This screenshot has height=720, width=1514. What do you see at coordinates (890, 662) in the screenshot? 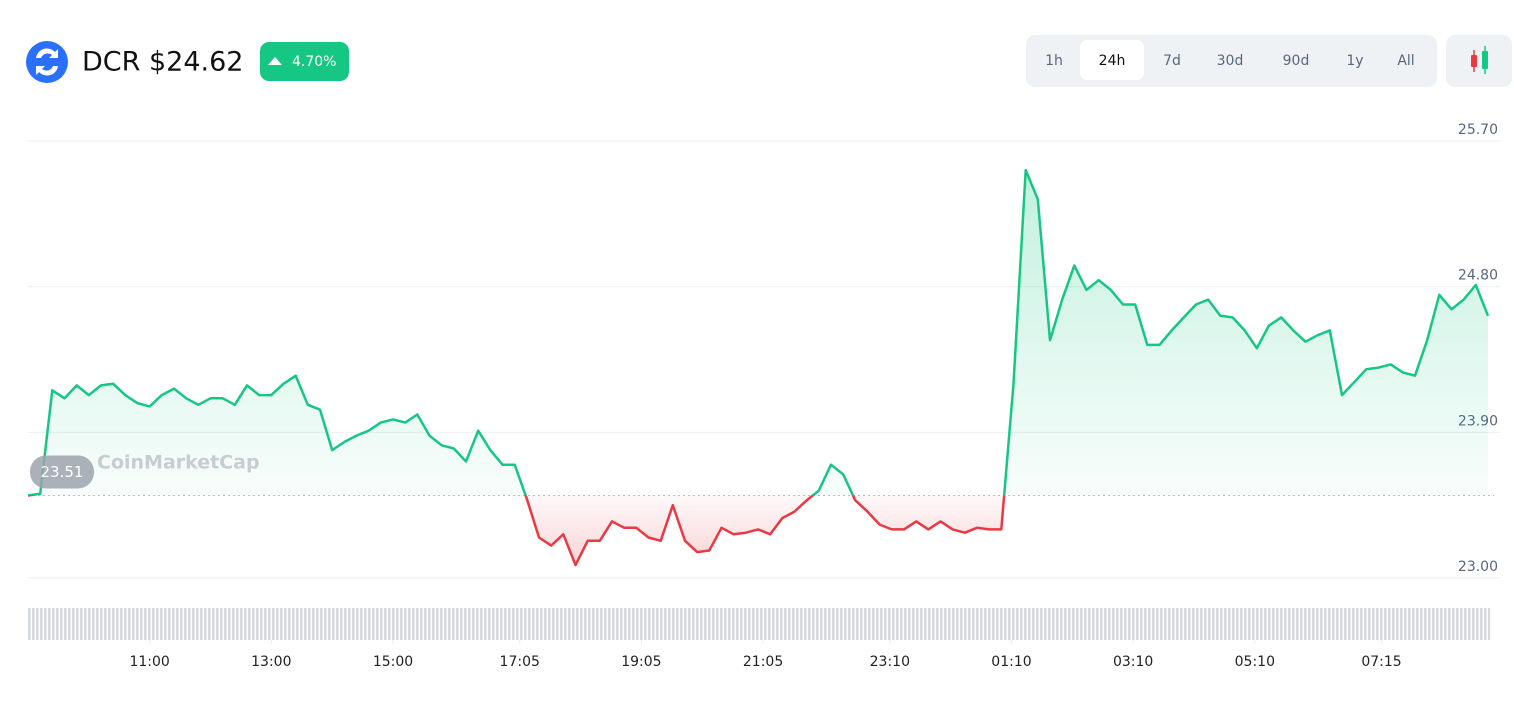
I see `x-tick-label: 23:10` at bounding box center [890, 662].